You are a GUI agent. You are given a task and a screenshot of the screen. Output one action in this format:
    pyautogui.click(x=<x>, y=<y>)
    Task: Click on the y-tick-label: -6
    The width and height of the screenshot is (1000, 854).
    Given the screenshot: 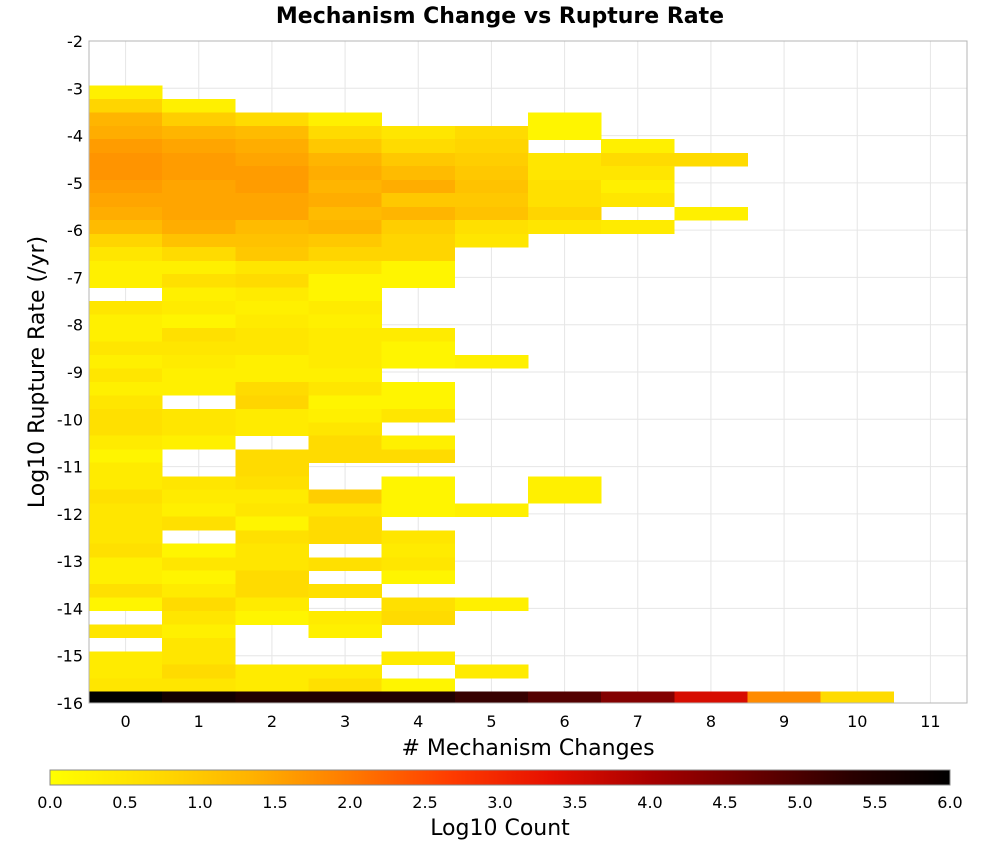 What is the action you would take?
    pyautogui.click(x=75, y=230)
    